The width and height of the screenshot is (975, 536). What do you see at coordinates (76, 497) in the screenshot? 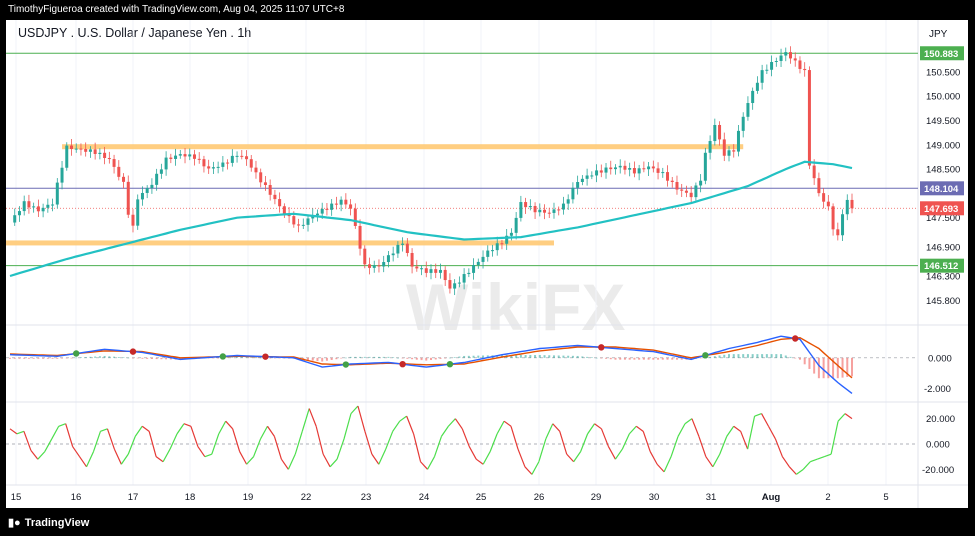
I see `time-tick-label: 16` at bounding box center [76, 497].